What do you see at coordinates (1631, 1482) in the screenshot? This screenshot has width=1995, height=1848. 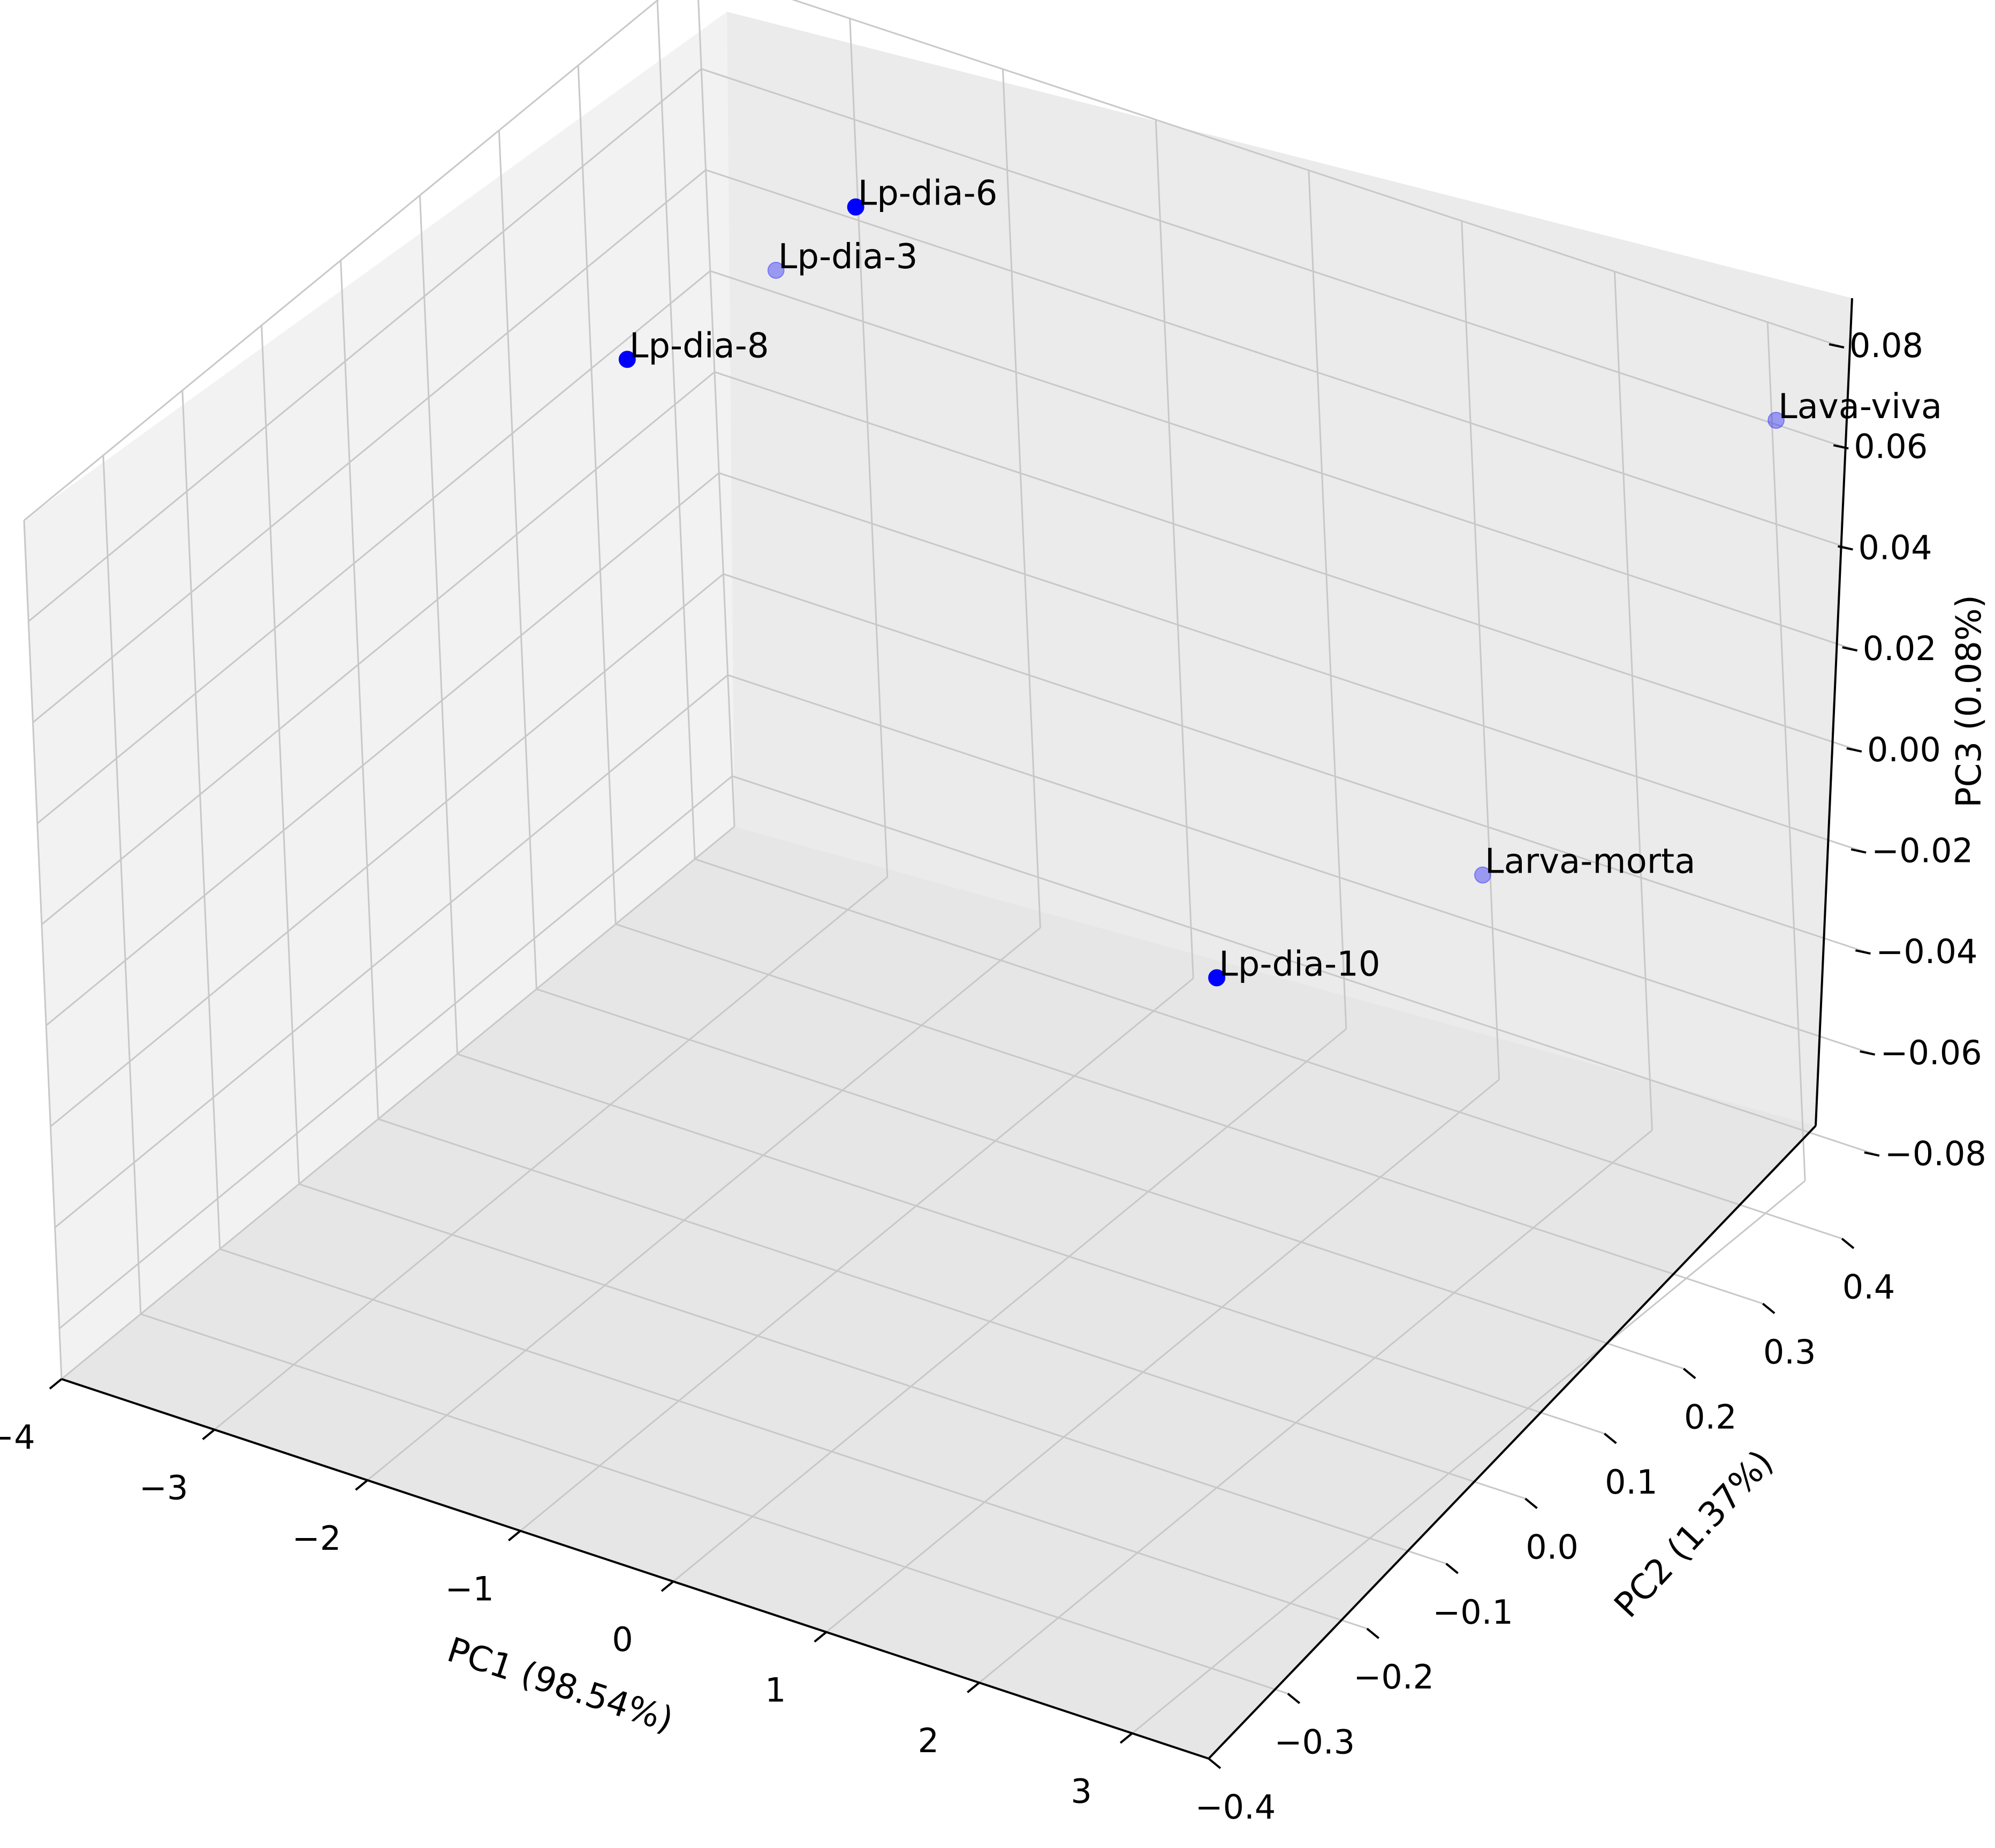 I see `y-axis-tick-label: 0.1` at bounding box center [1631, 1482].